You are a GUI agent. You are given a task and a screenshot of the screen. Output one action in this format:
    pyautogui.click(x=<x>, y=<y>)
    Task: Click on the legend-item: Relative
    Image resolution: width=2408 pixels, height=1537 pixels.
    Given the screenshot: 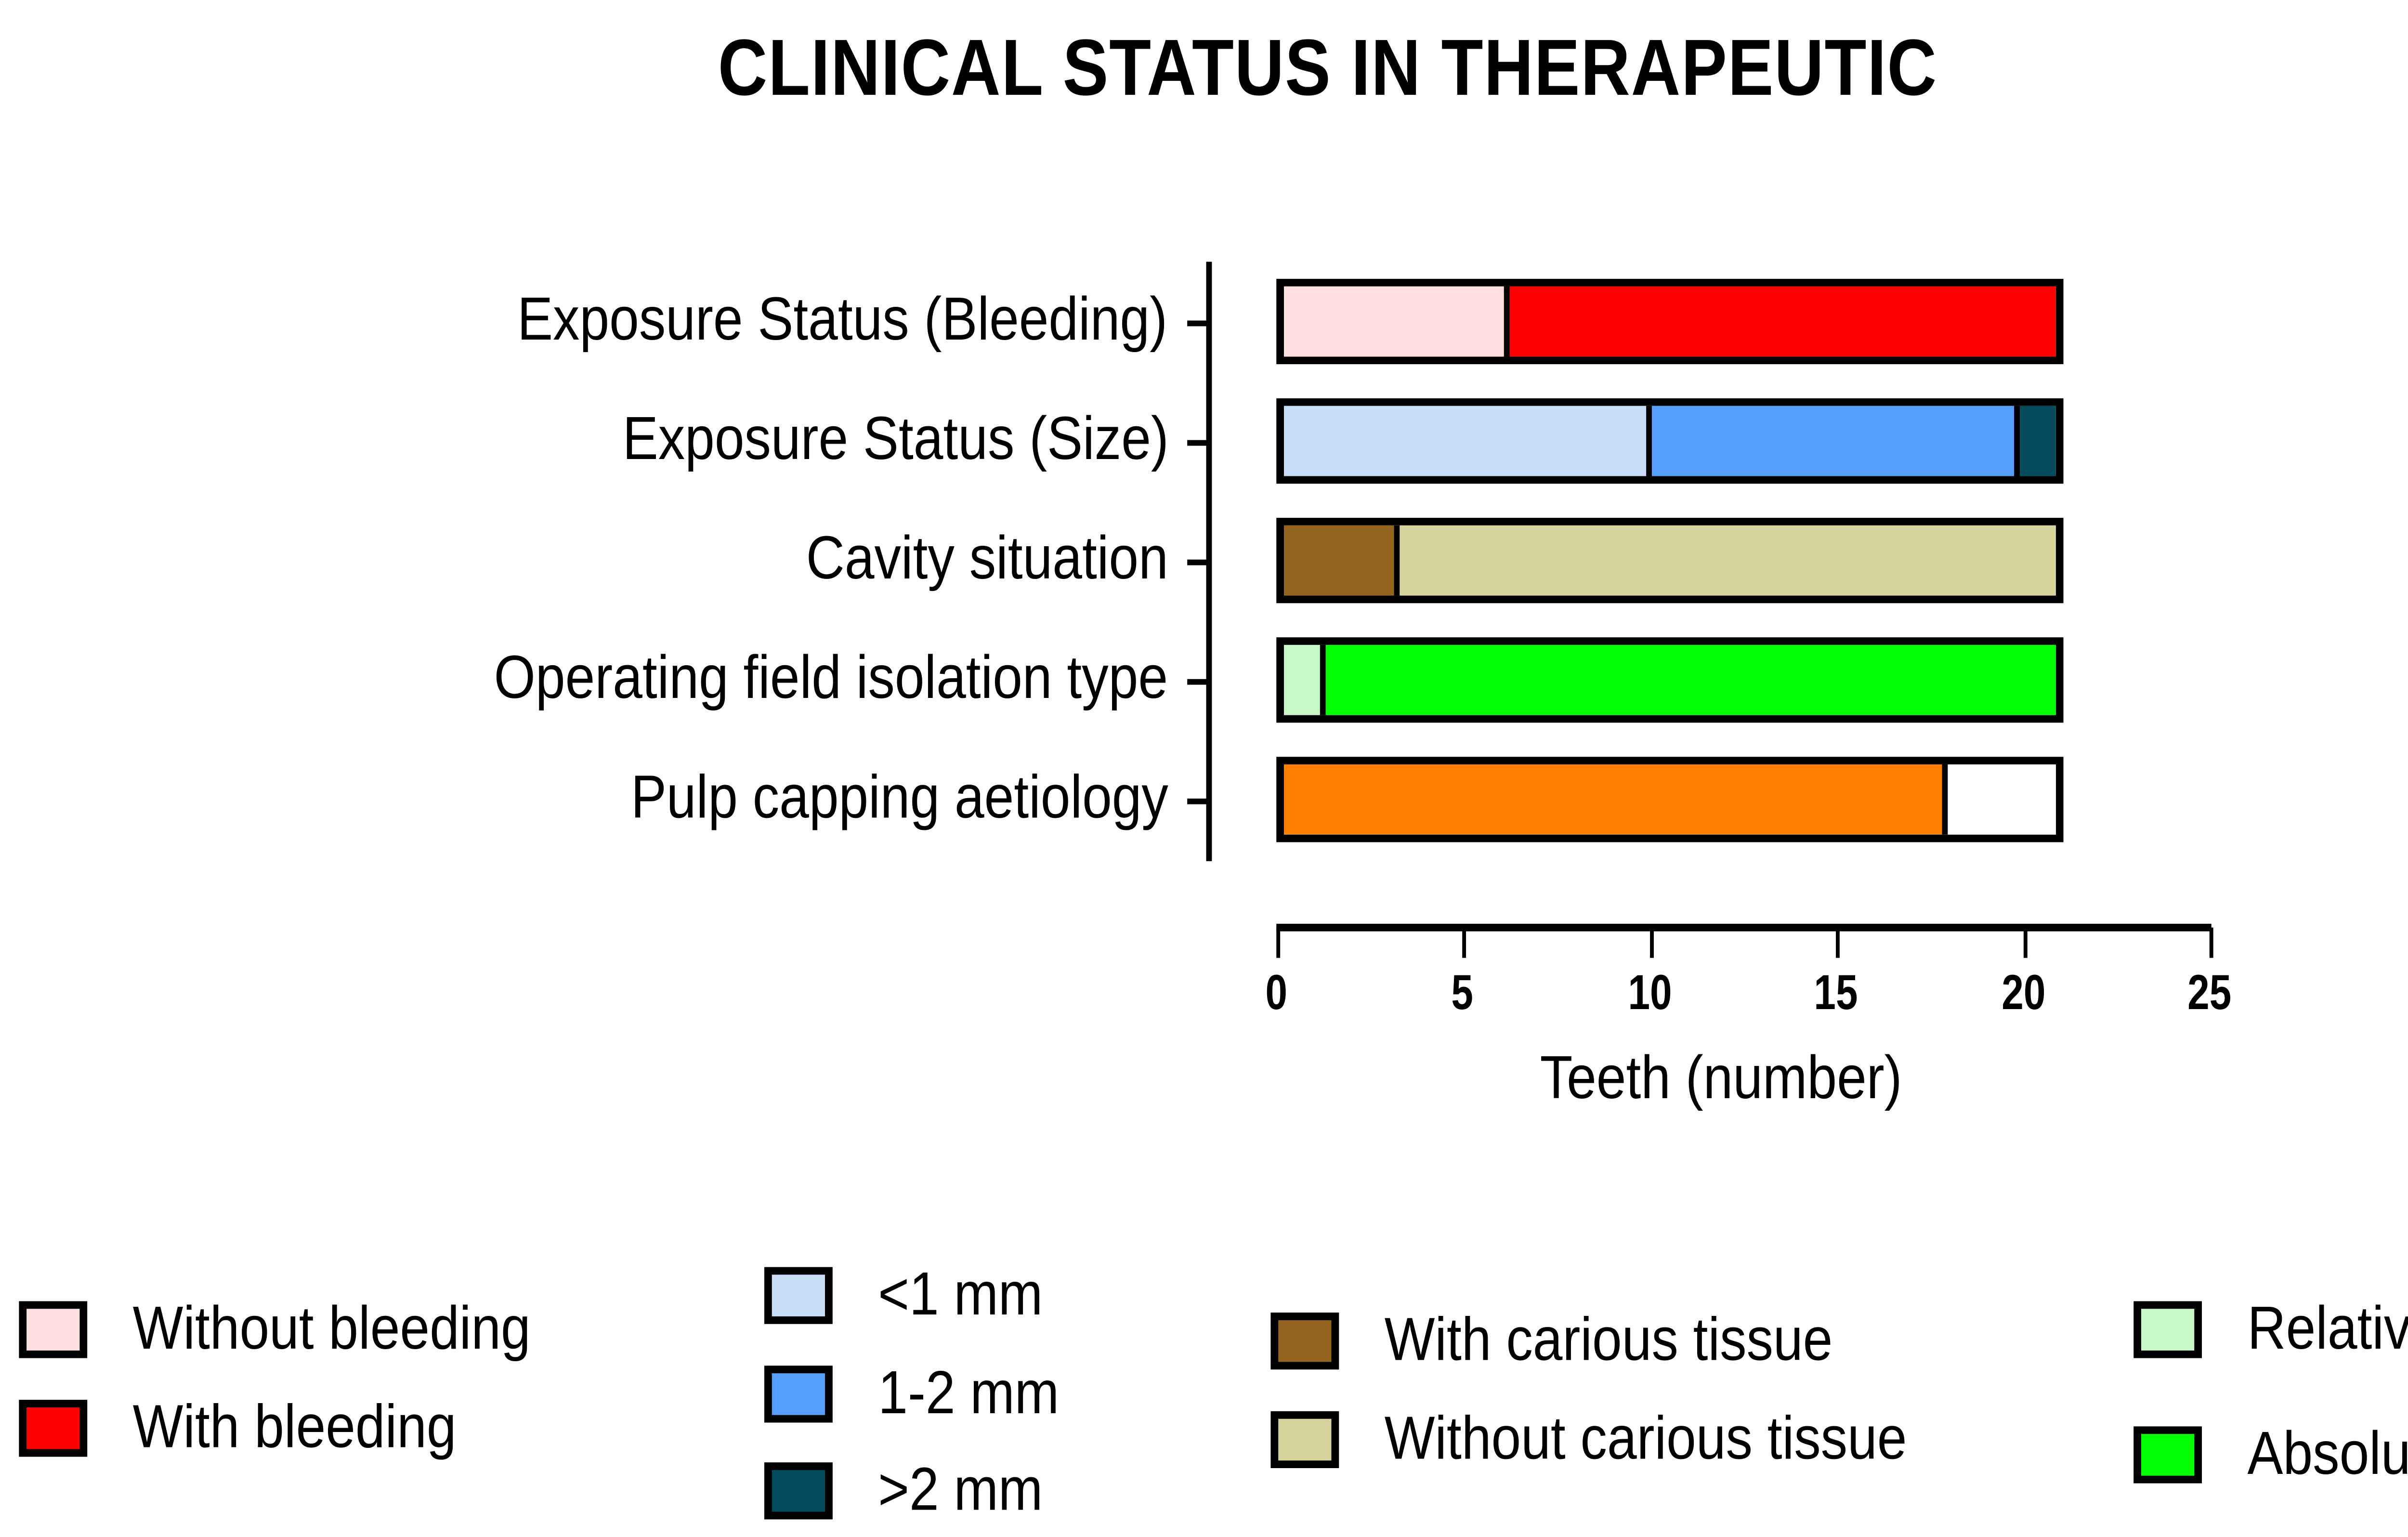 What is the action you would take?
    pyautogui.click(x=2270, y=1329)
    